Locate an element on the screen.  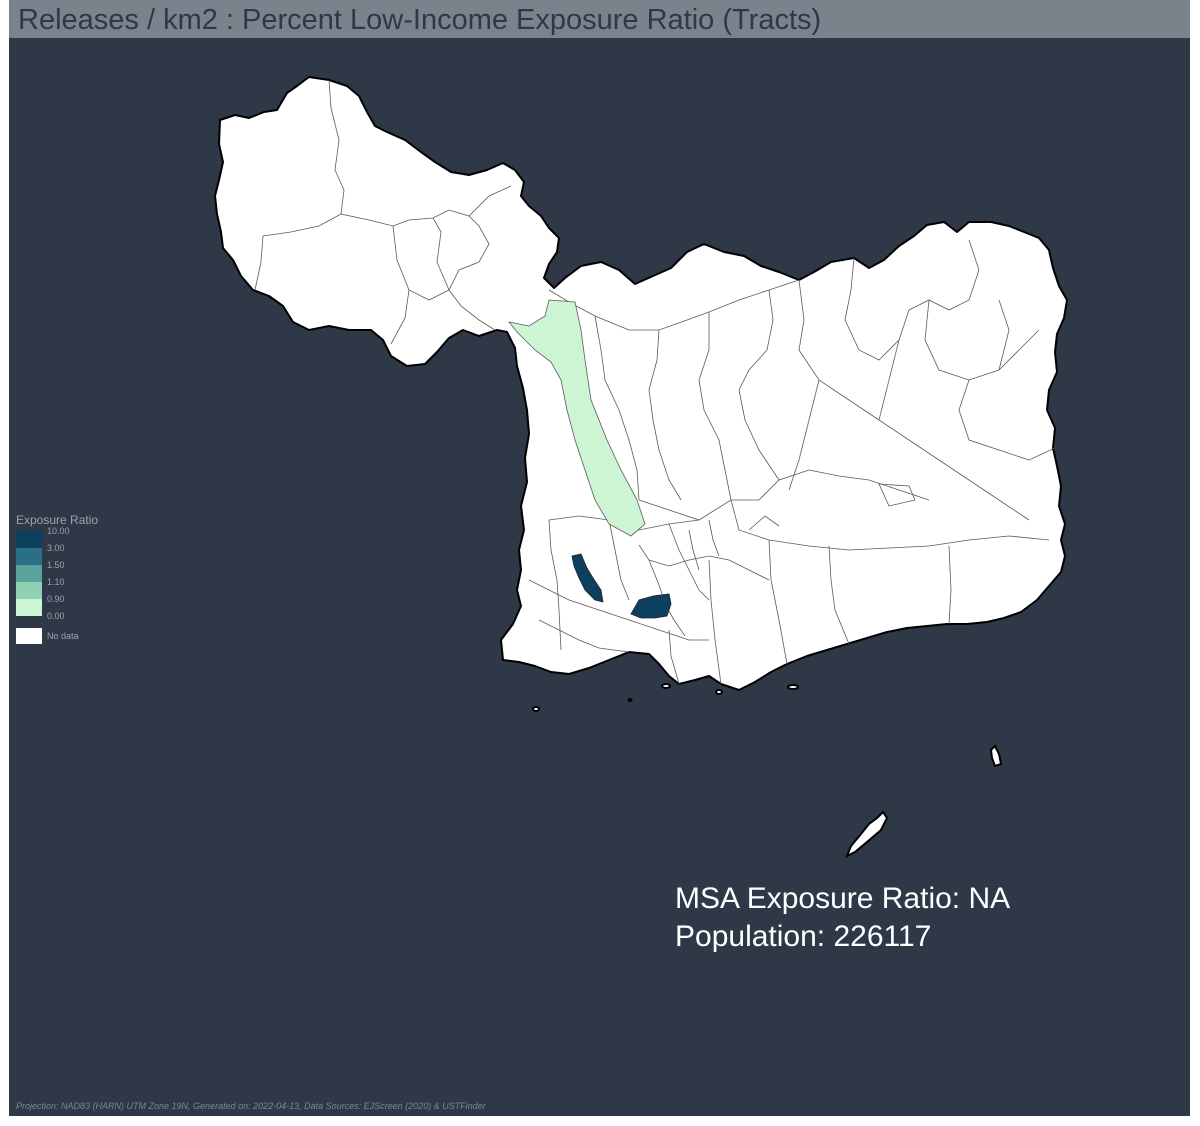
legend-class-row: 3.00 is located at coordinates (57, 554).